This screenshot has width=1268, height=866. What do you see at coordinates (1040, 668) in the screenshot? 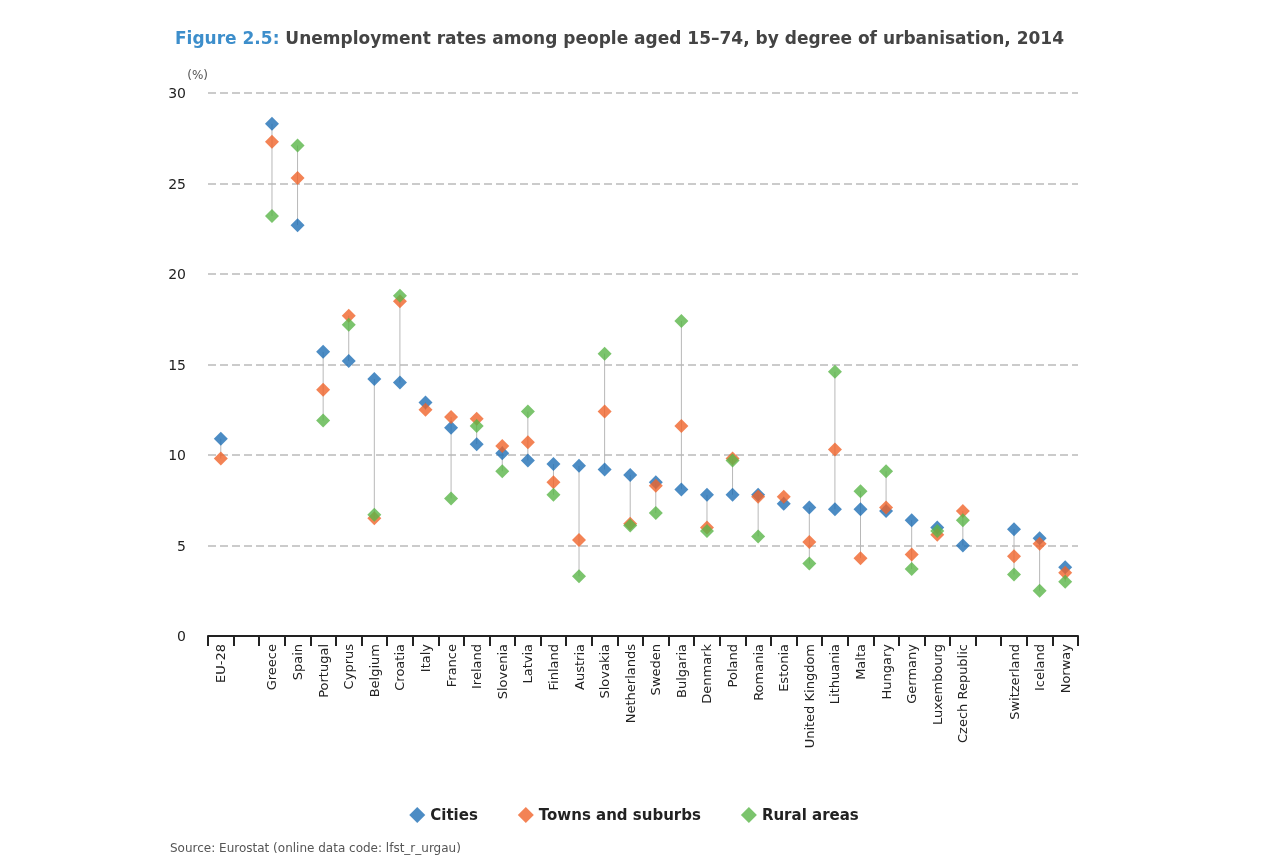
I see `x-tick-label: Iceland` at bounding box center [1040, 668].